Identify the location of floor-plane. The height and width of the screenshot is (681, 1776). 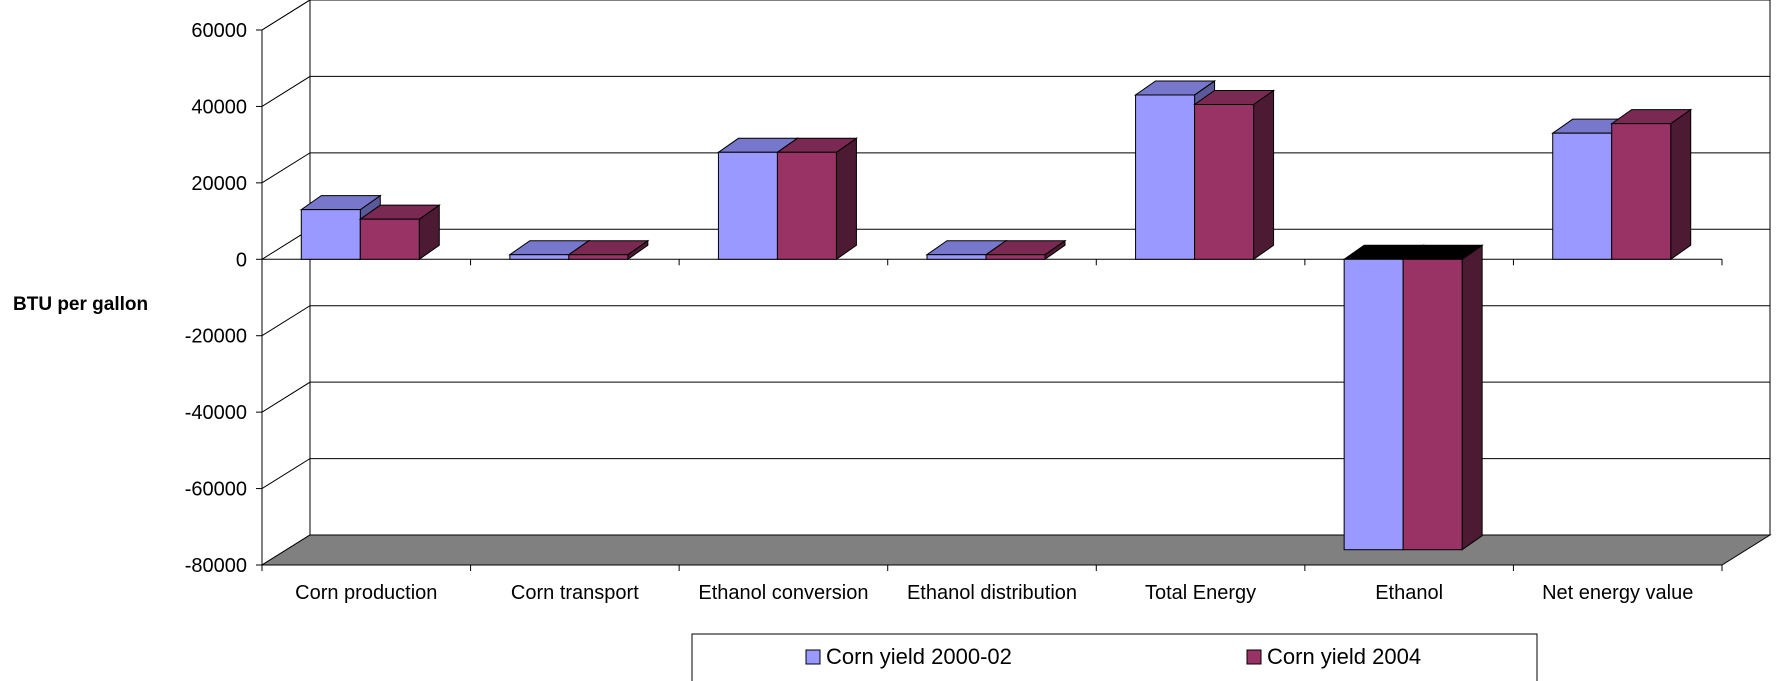
(1016, 550).